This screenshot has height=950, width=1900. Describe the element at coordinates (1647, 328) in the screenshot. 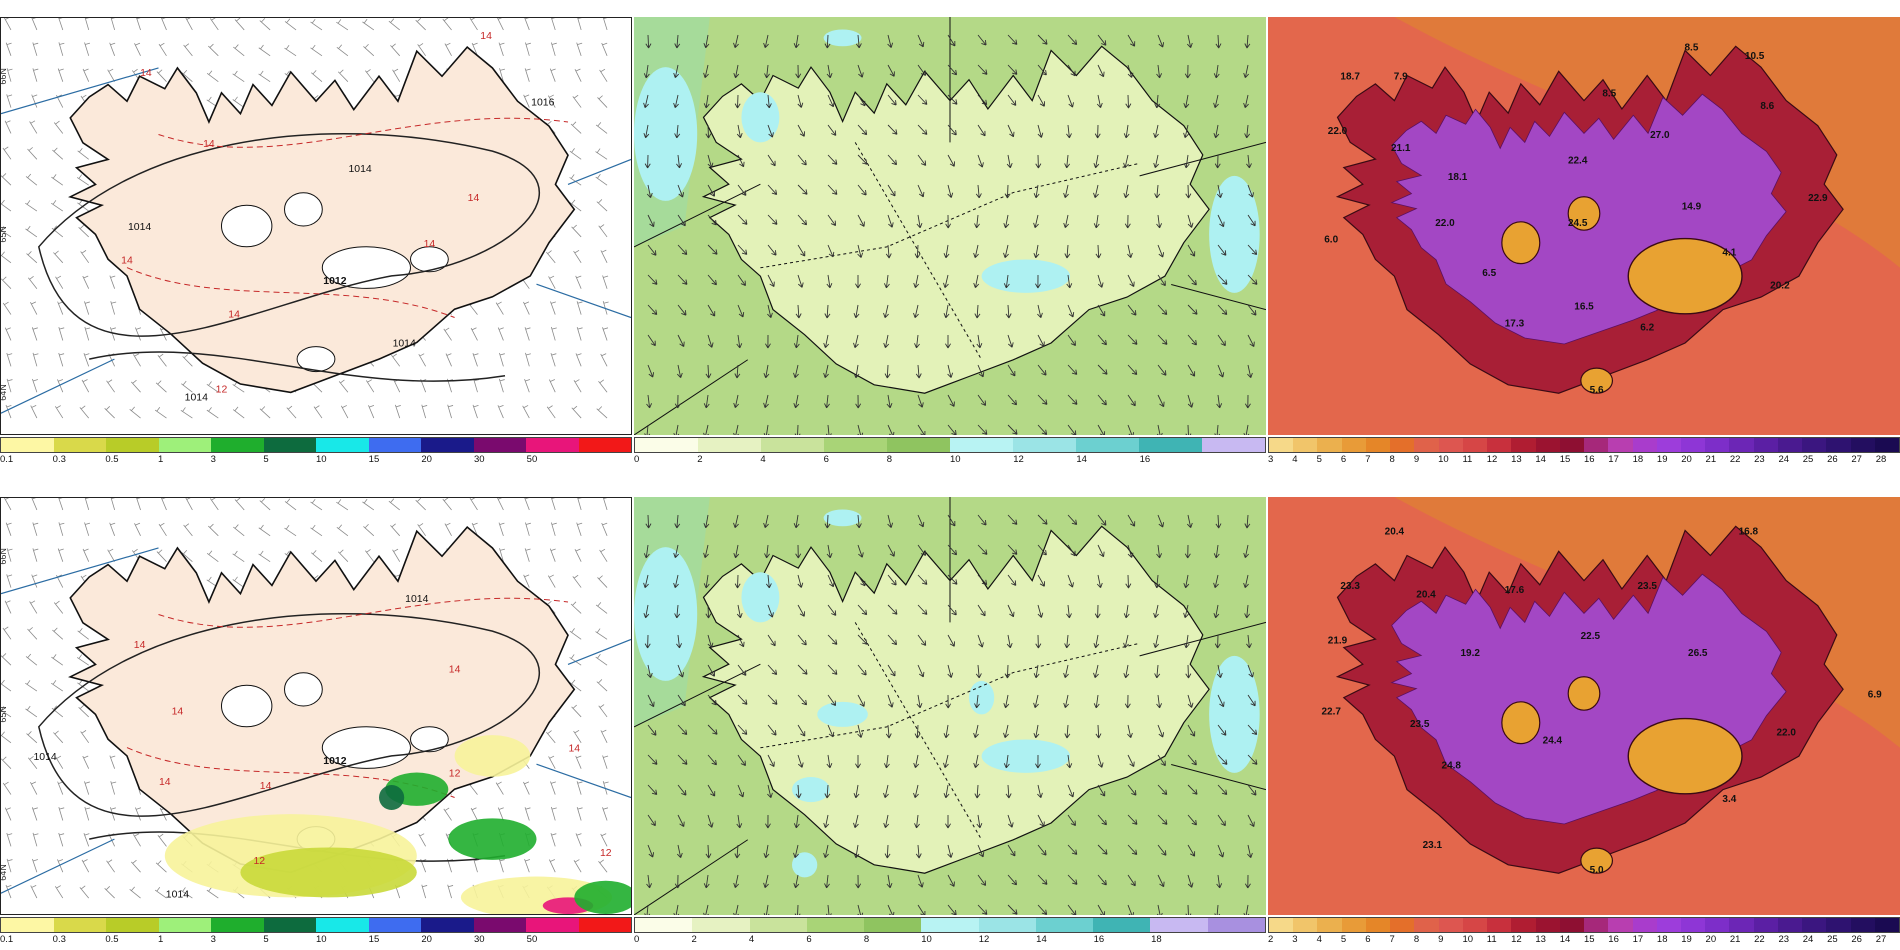

I see `temperature-value-label: 6.2` at that location.